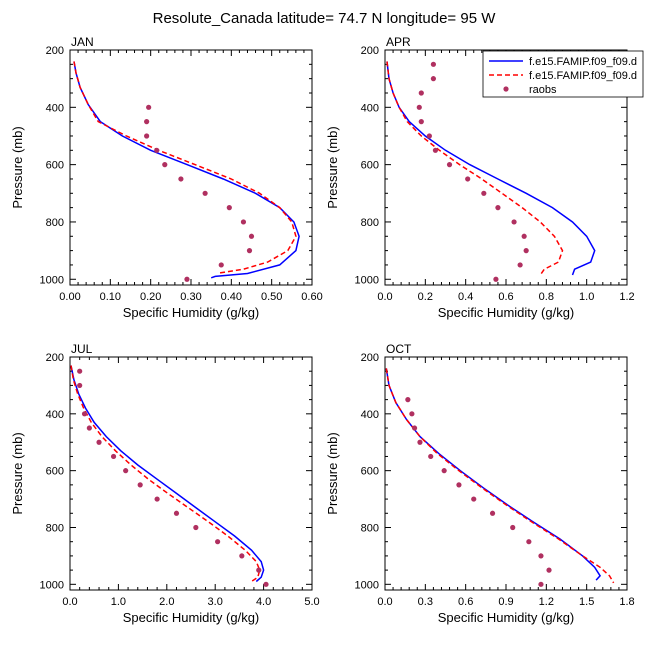 This screenshot has width=648, height=648. I want to click on x-tick-label: 0.00, so click(69, 297).